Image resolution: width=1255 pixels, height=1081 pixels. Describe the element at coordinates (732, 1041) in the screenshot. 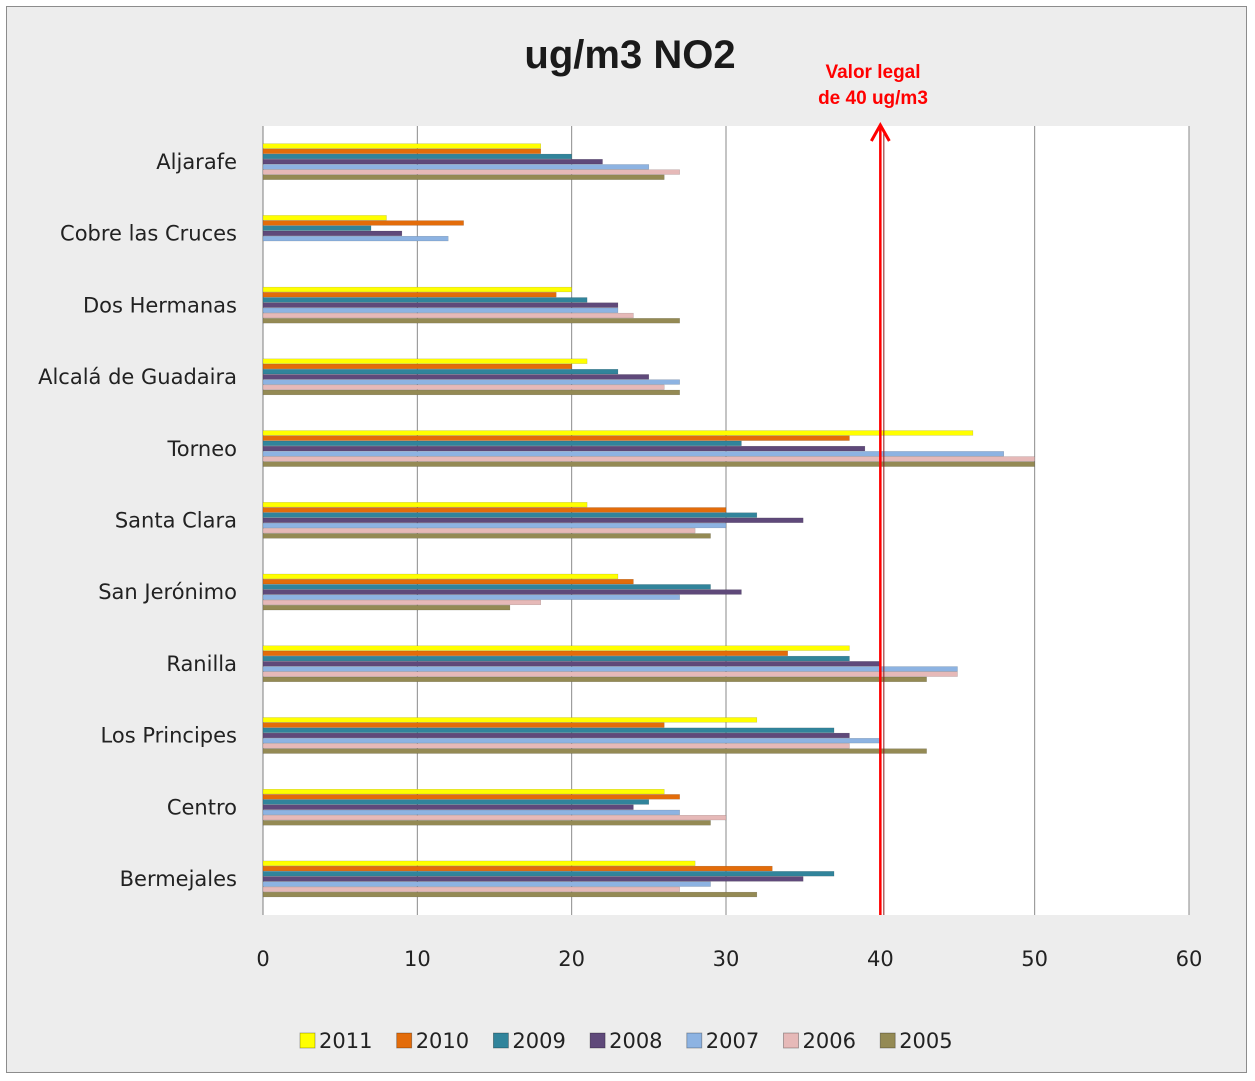

I see `legend-label: 2007` at that location.